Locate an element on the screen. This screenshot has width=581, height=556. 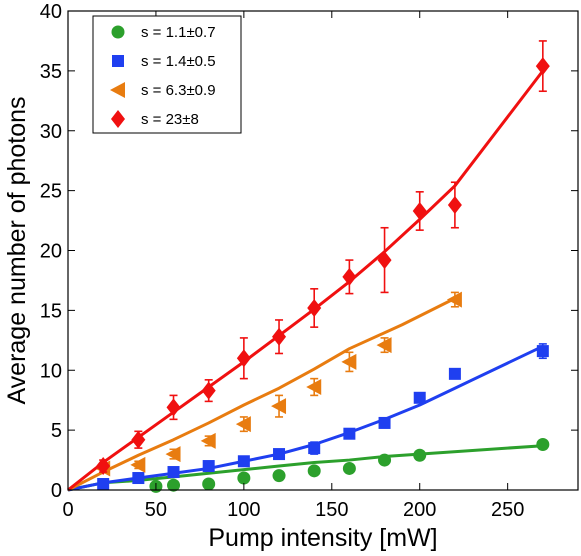
legend-label-orange: s = 6.3±0.9 is located at coordinates (178, 90).